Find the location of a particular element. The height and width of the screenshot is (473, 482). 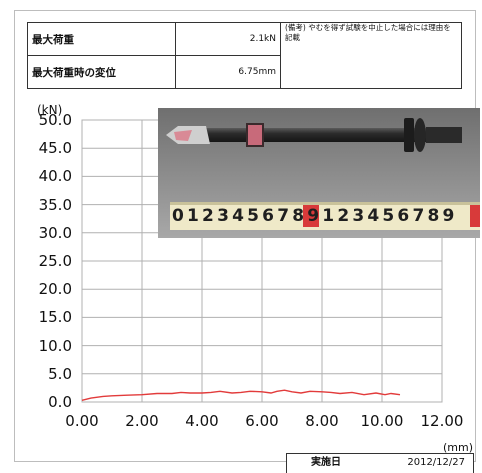

x-axis-label: (mm) is located at coordinates (458, 447).